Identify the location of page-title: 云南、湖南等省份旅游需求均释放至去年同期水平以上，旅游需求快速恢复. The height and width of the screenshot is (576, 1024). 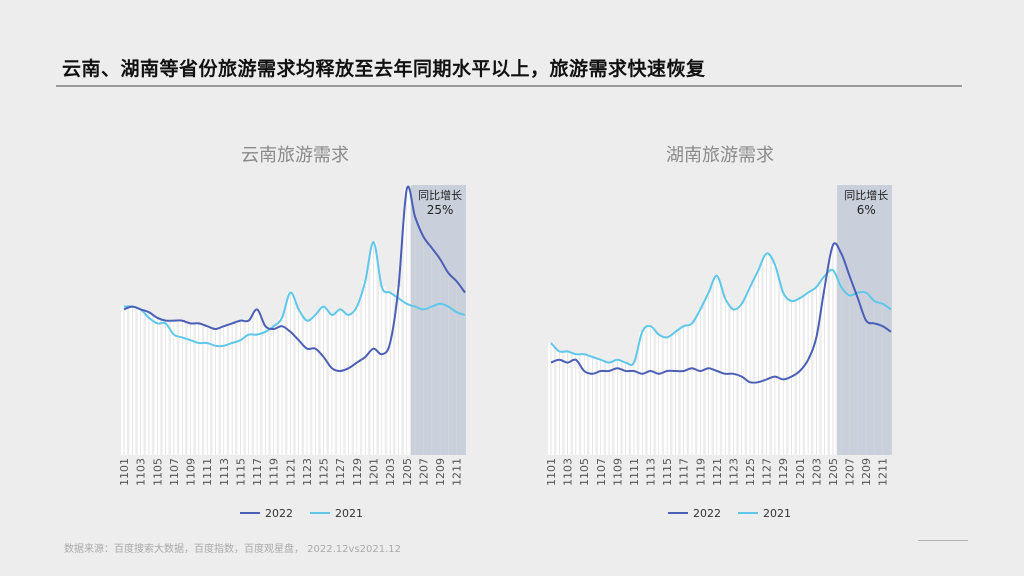
(384, 69).